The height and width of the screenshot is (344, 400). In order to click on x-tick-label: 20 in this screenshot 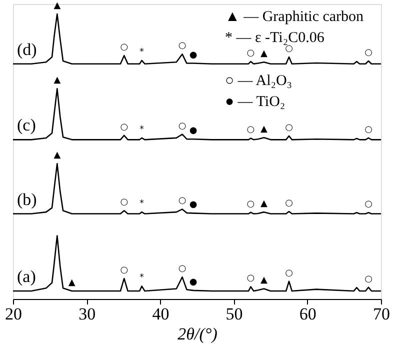, I will do `click(13, 314)`.